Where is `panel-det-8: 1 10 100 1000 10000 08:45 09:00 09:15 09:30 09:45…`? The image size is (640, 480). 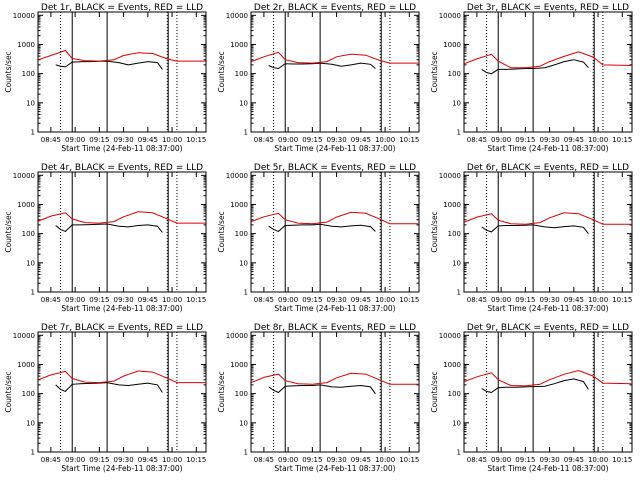 panel-det-8: 1 10 100 1000 10000 08:45 09:00 09:15 09:30 09:45… is located at coordinates (318, 398).